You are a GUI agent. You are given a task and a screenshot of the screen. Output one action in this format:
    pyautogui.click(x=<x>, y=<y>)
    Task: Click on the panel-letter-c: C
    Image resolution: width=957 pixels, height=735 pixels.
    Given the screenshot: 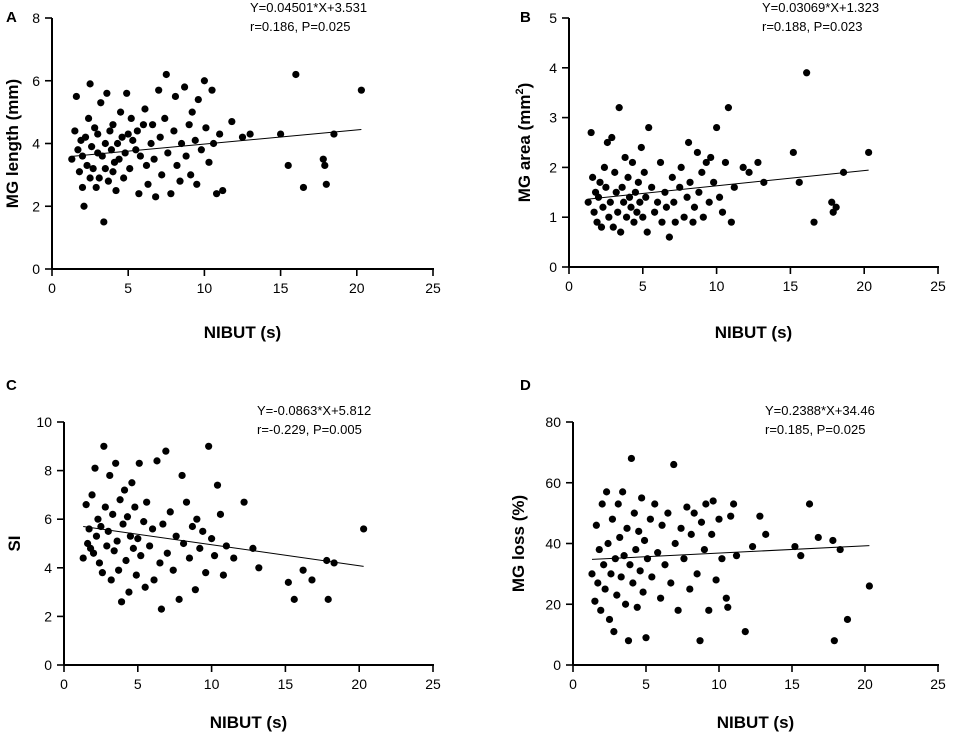 What is the action you would take?
    pyautogui.click(x=11, y=385)
    